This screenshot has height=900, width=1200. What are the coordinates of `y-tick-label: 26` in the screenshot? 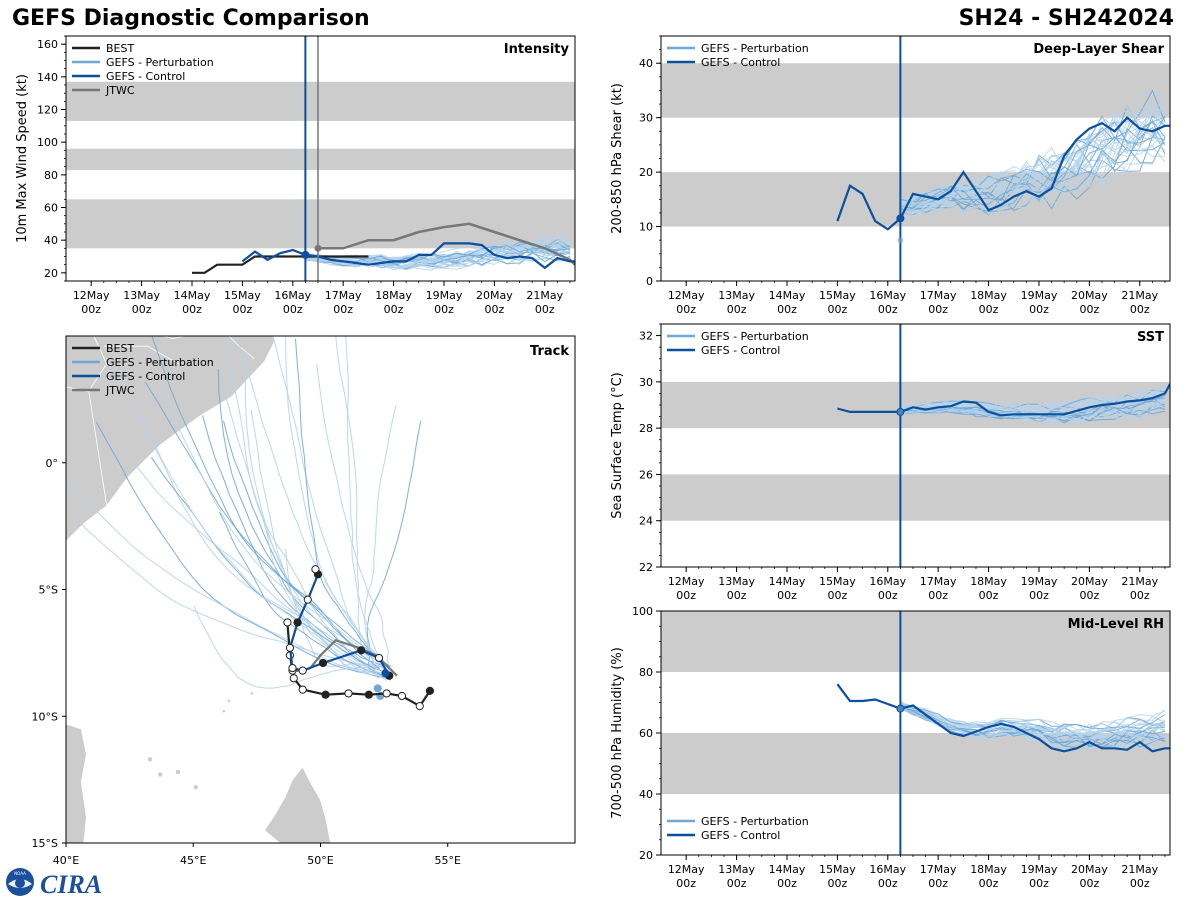 It's located at (646, 474).